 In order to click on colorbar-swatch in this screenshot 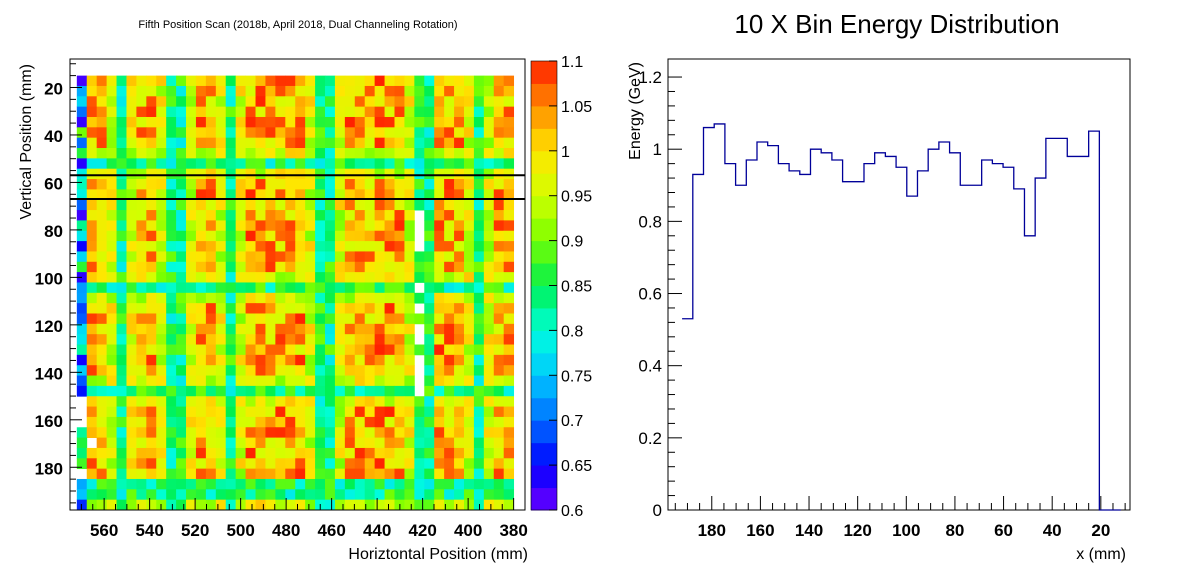, I will do `click(544, 432)`.